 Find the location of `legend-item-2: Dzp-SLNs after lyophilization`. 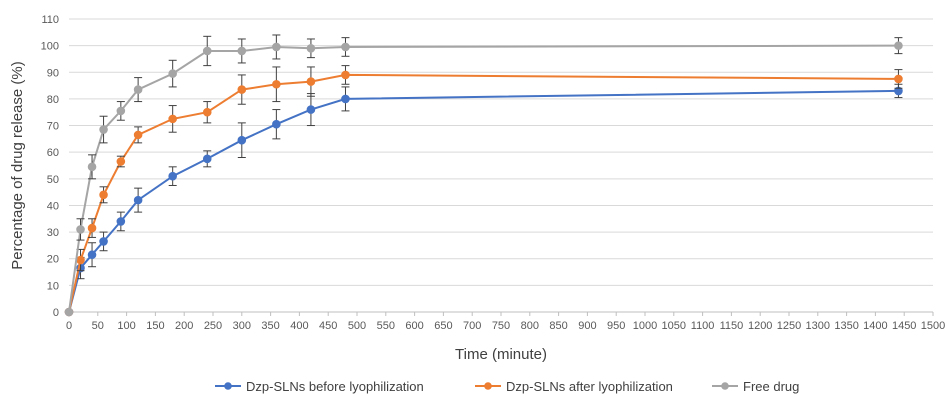

legend-item-2: Dzp-SLNs after lyophilization is located at coordinates (574, 386).